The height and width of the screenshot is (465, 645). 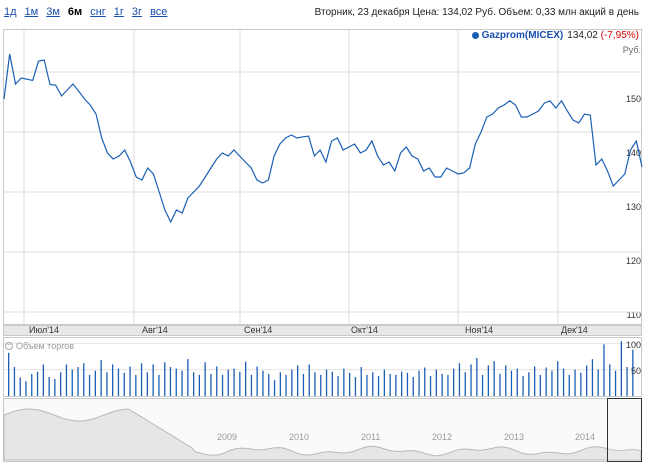 What do you see at coordinates (98, 12) in the screenshot?
I see `period-ytd-link: снг` at bounding box center [98, 12].